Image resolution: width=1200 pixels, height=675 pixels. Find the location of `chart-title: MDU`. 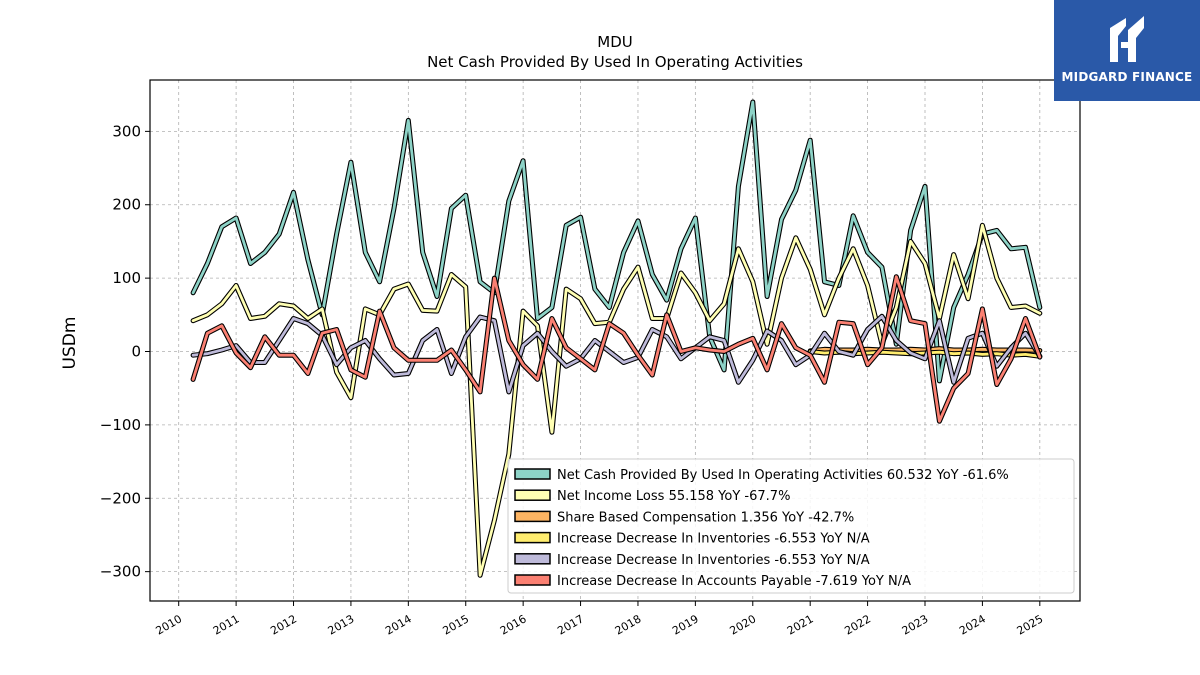

chart-title: MDU is located at coordinates (614, 42).